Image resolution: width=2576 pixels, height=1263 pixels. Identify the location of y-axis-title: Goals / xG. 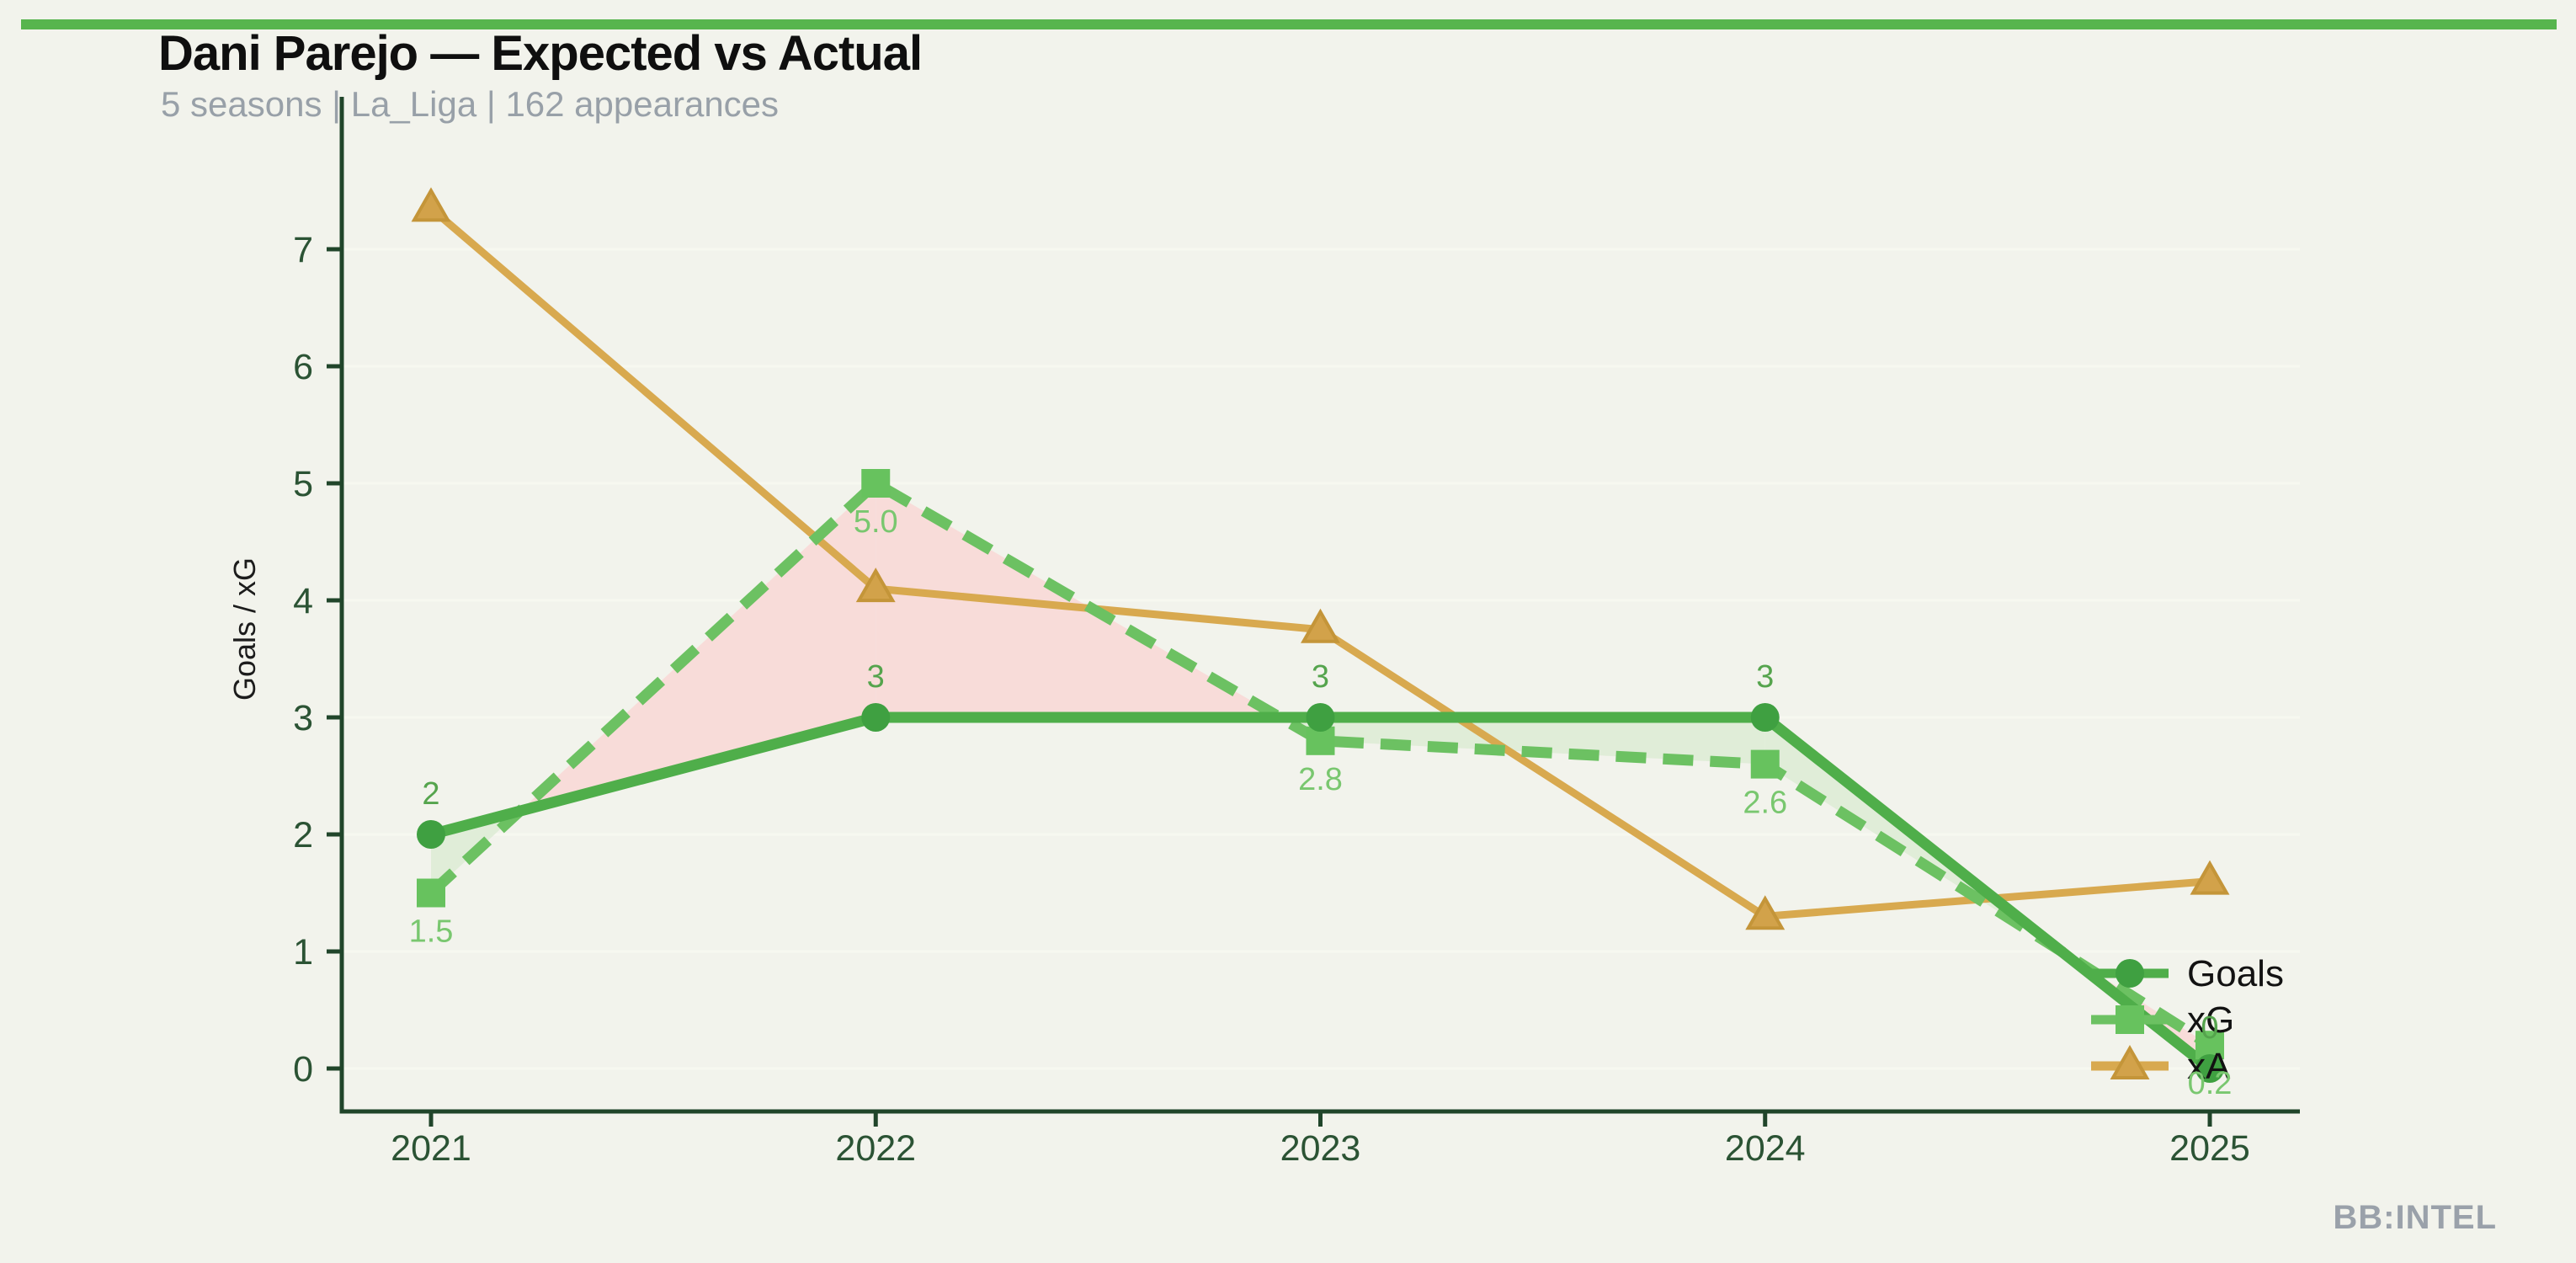
(245, 629).